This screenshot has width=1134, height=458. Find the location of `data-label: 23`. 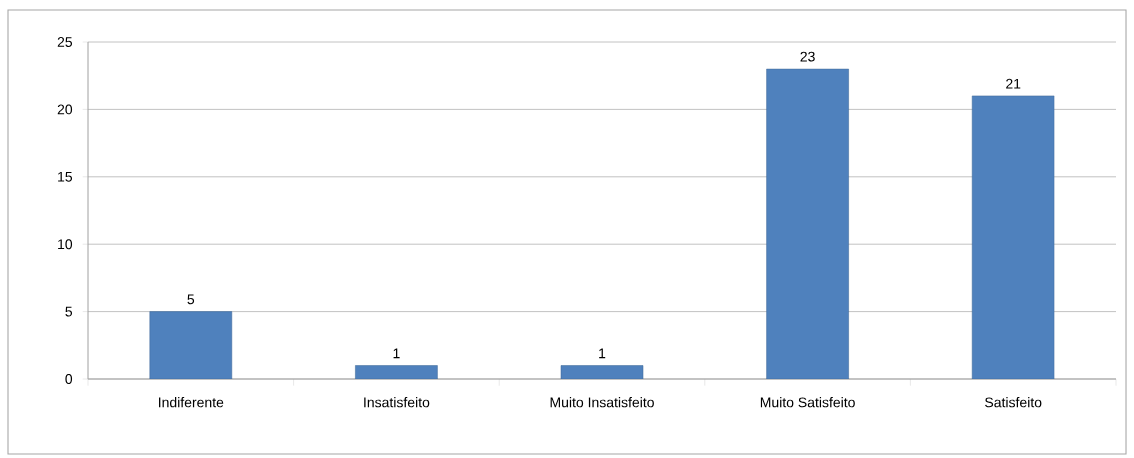

data-label: 23 is located at coordinates (807, 56).